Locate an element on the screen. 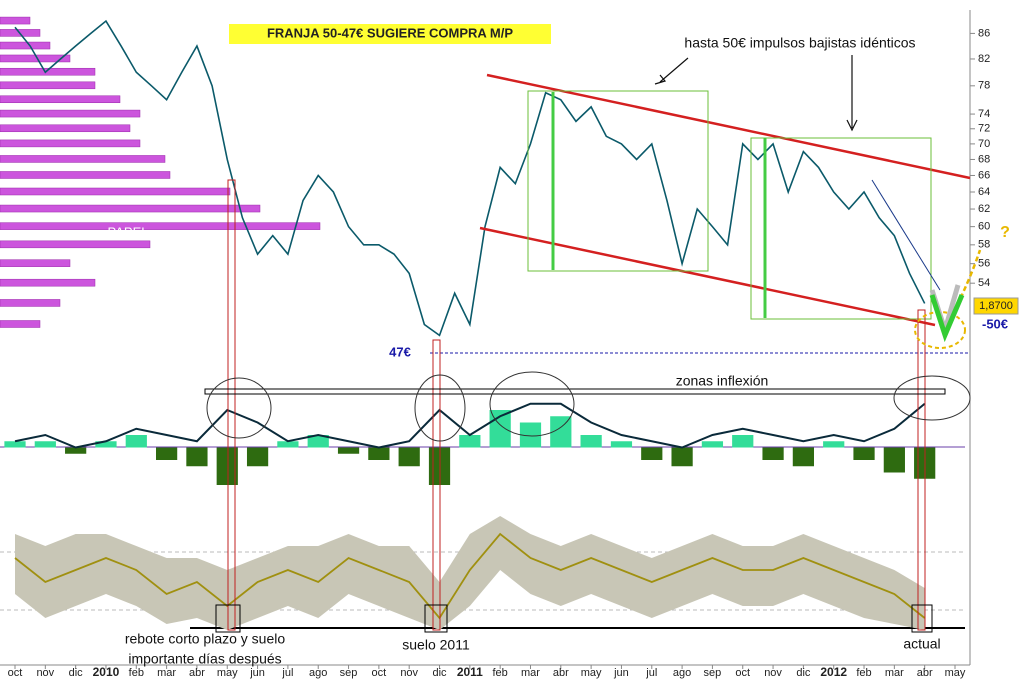 The height and width of the screenshot is (680, 1020). ratio-line is located at coordinates (470, 576).